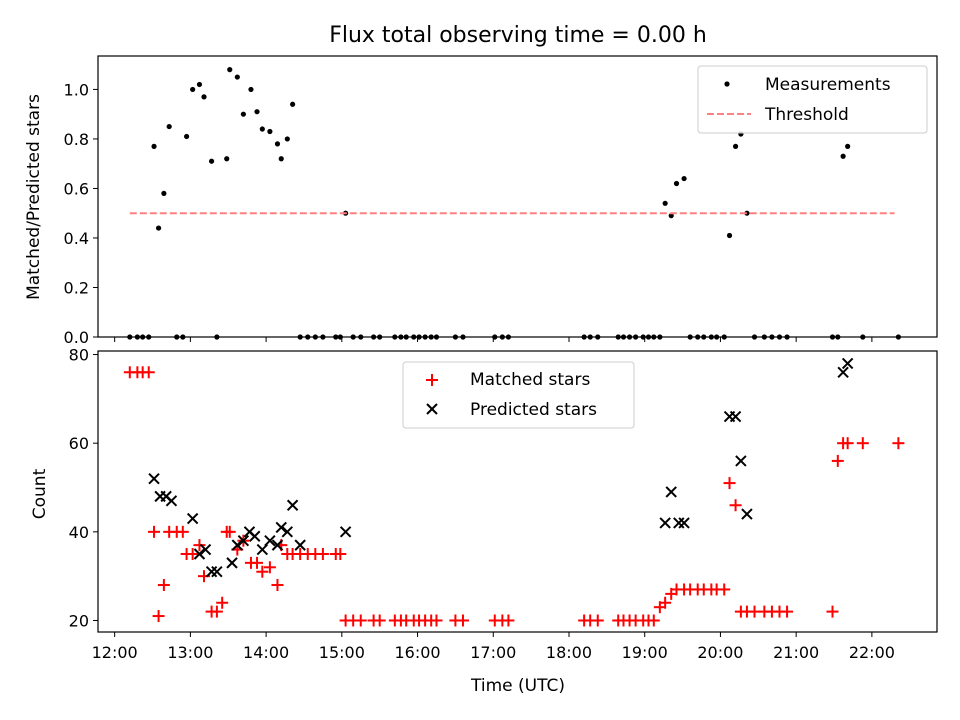 Image resolution: width=960 pixels, height=720 pixels. I want to click on legend-predicted-marker, so click(432, 409).